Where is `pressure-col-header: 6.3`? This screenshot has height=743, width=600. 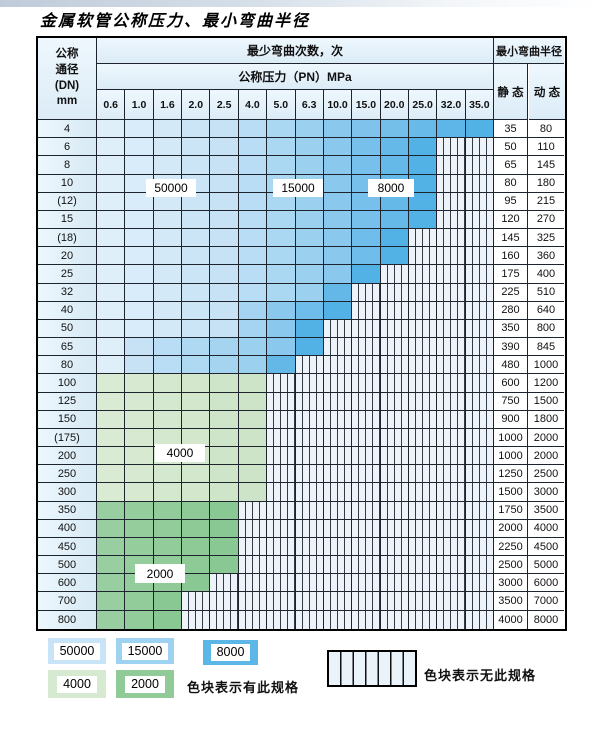 pressure-col-header: 6.3 is located at coordinates (309, 105).